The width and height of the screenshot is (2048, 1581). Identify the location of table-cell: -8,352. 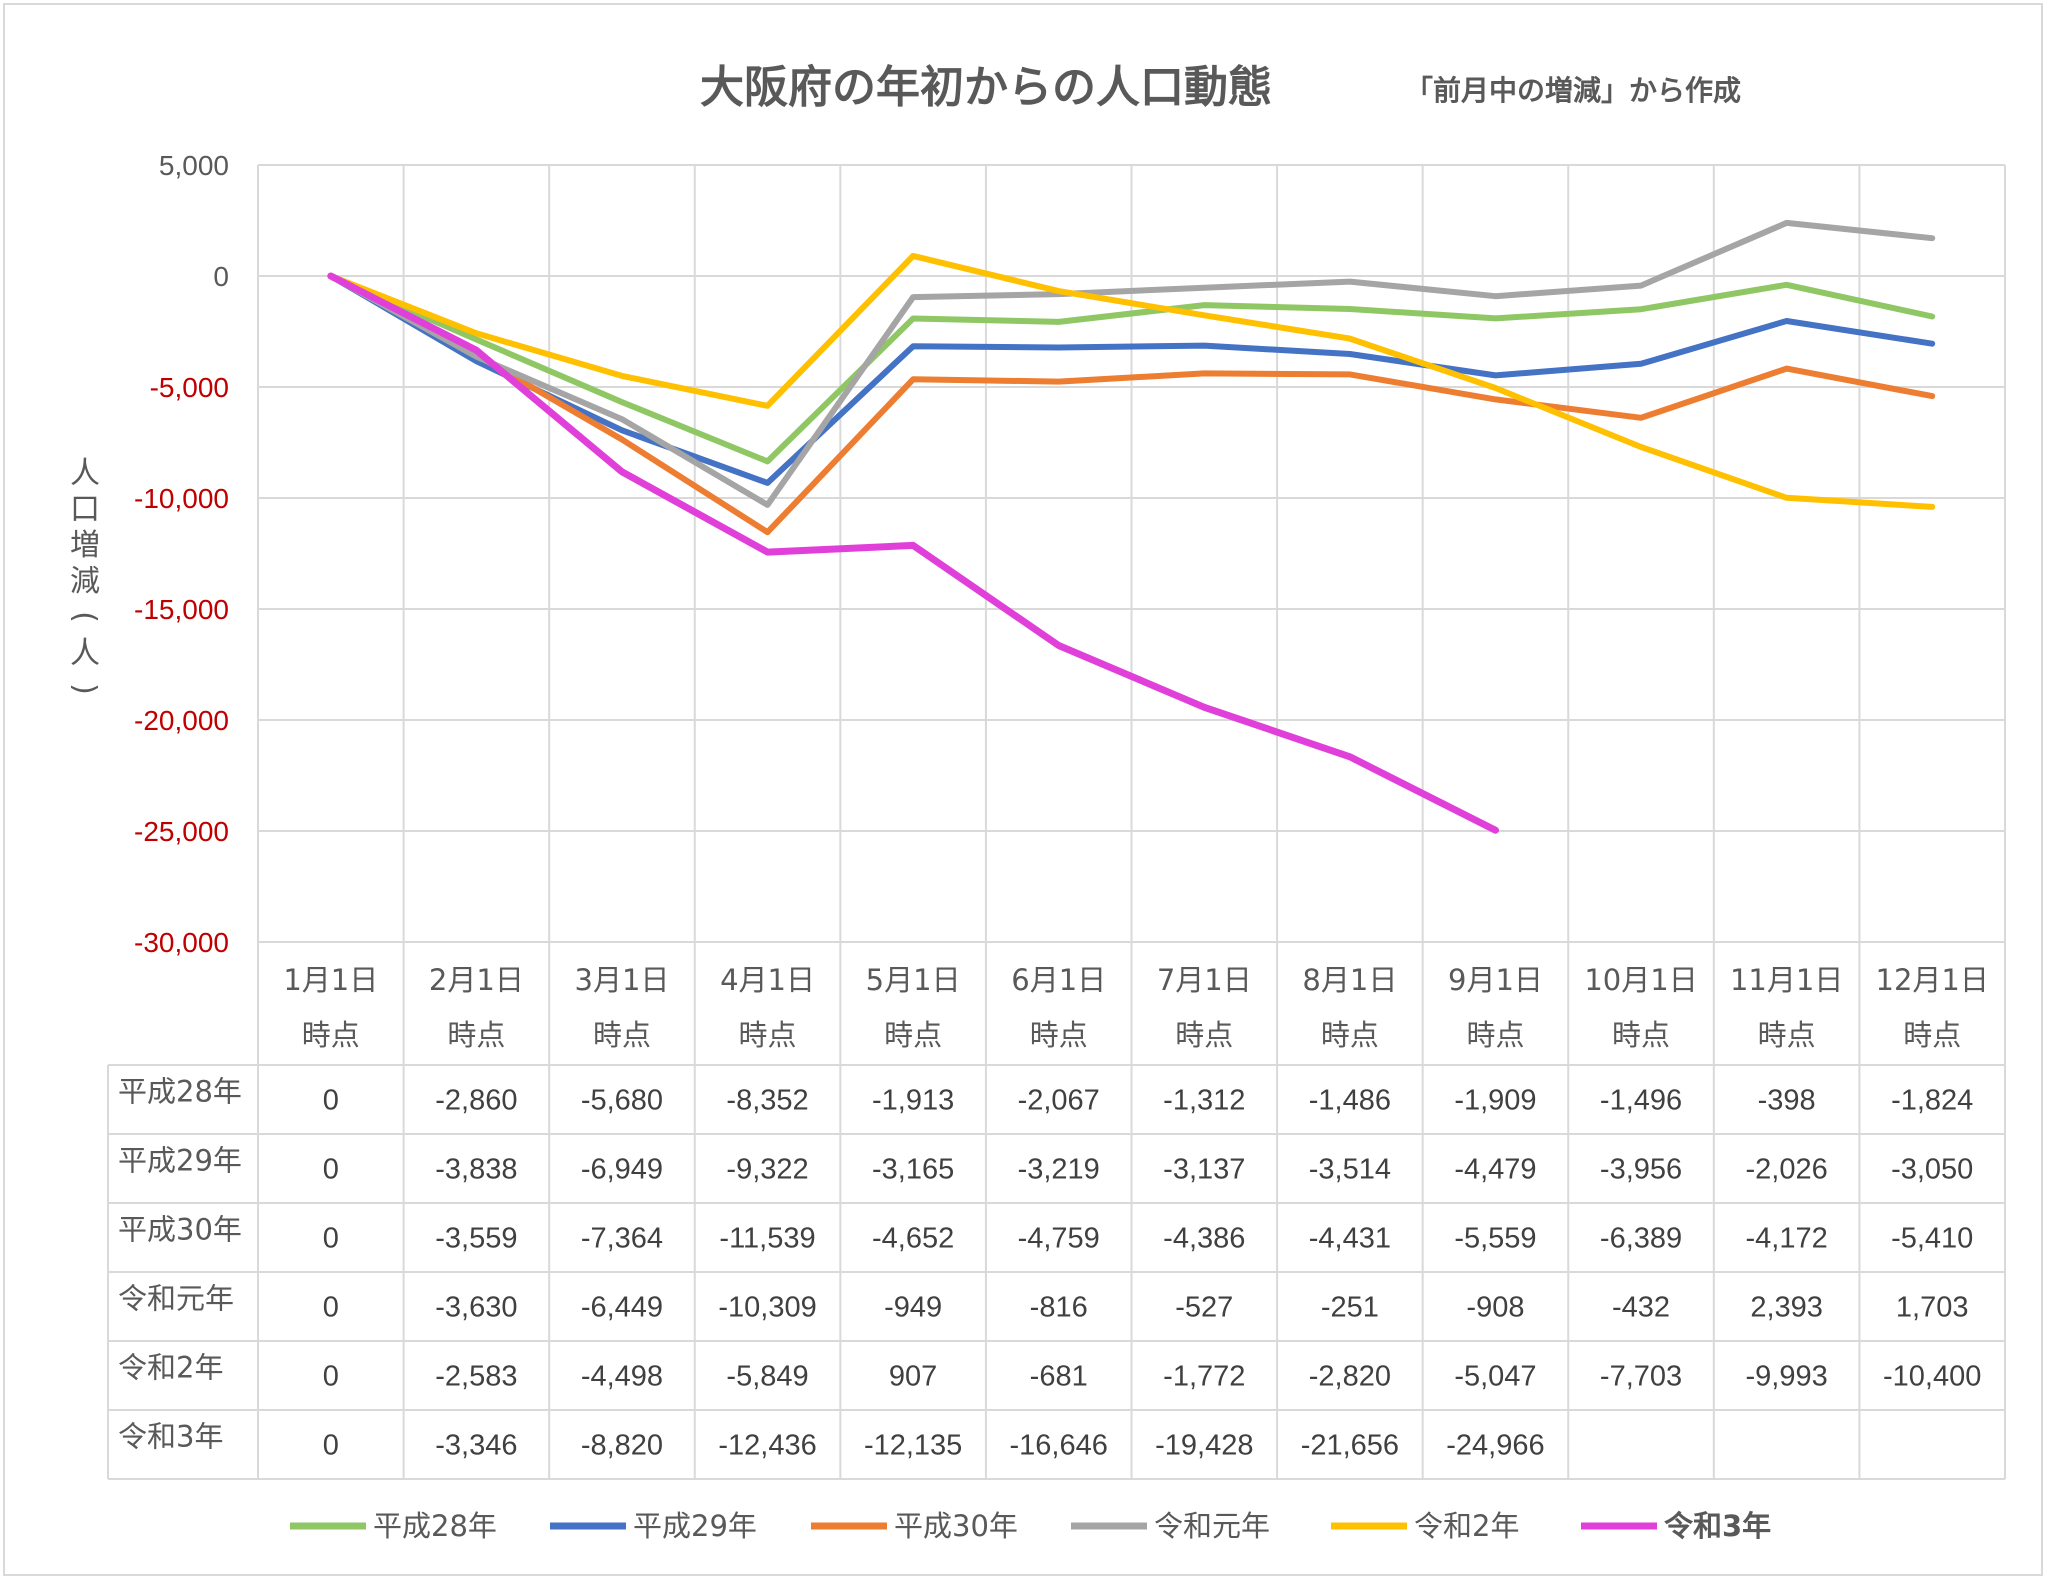
(767, 1101).